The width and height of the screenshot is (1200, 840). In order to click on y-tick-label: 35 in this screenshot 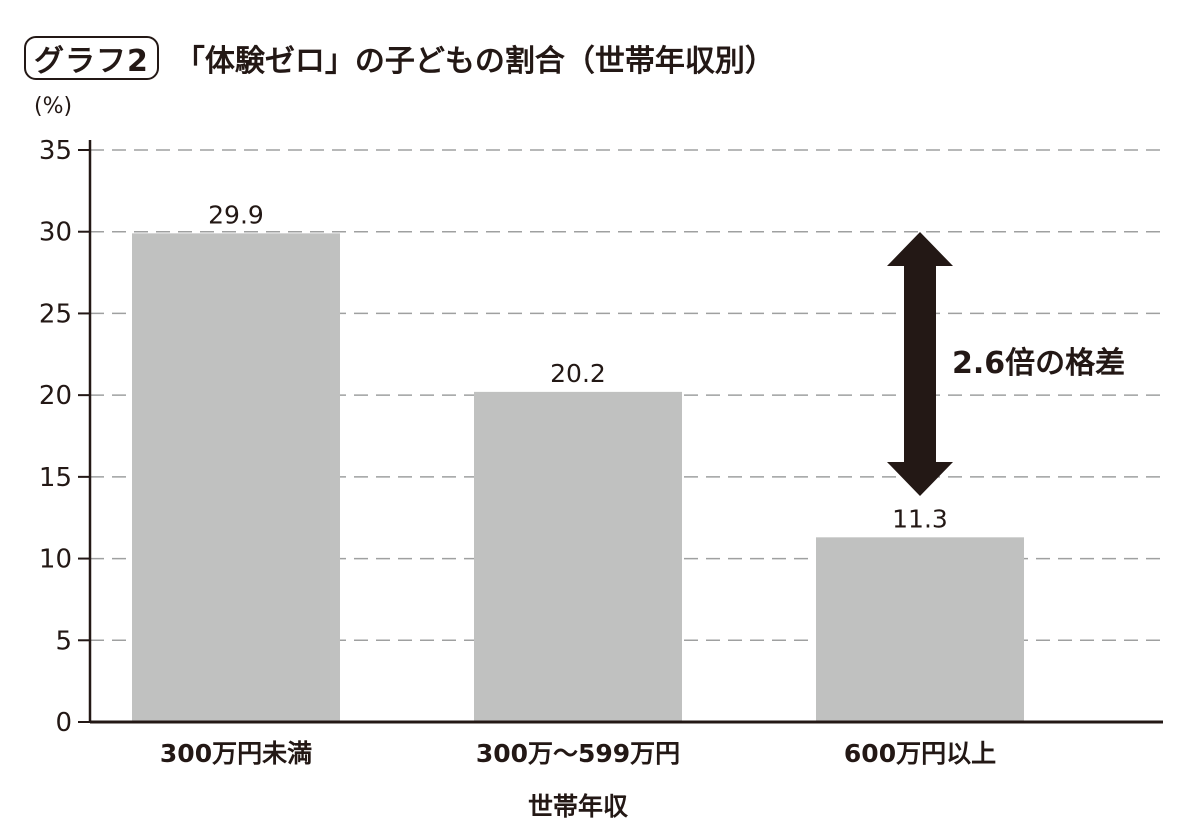, I will do `click(55, 151)`.